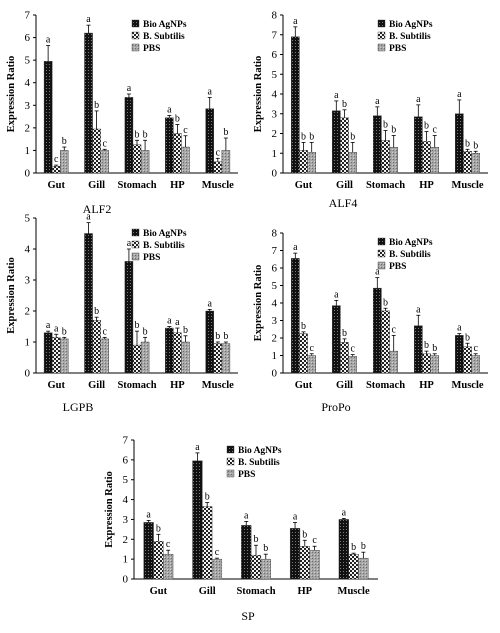  I want to click on chart-title: LGPB, so click(78, 407).